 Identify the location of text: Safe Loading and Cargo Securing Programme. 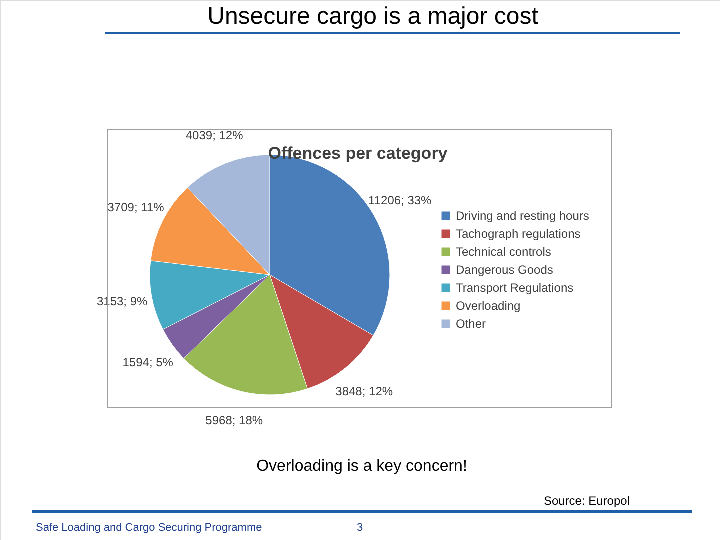
(149, 528).